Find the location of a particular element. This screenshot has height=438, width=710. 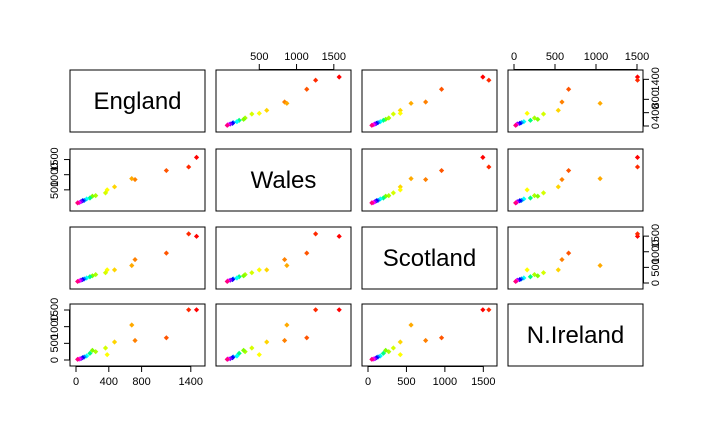

tick-label: 400 is located at coordinates (109, 382).